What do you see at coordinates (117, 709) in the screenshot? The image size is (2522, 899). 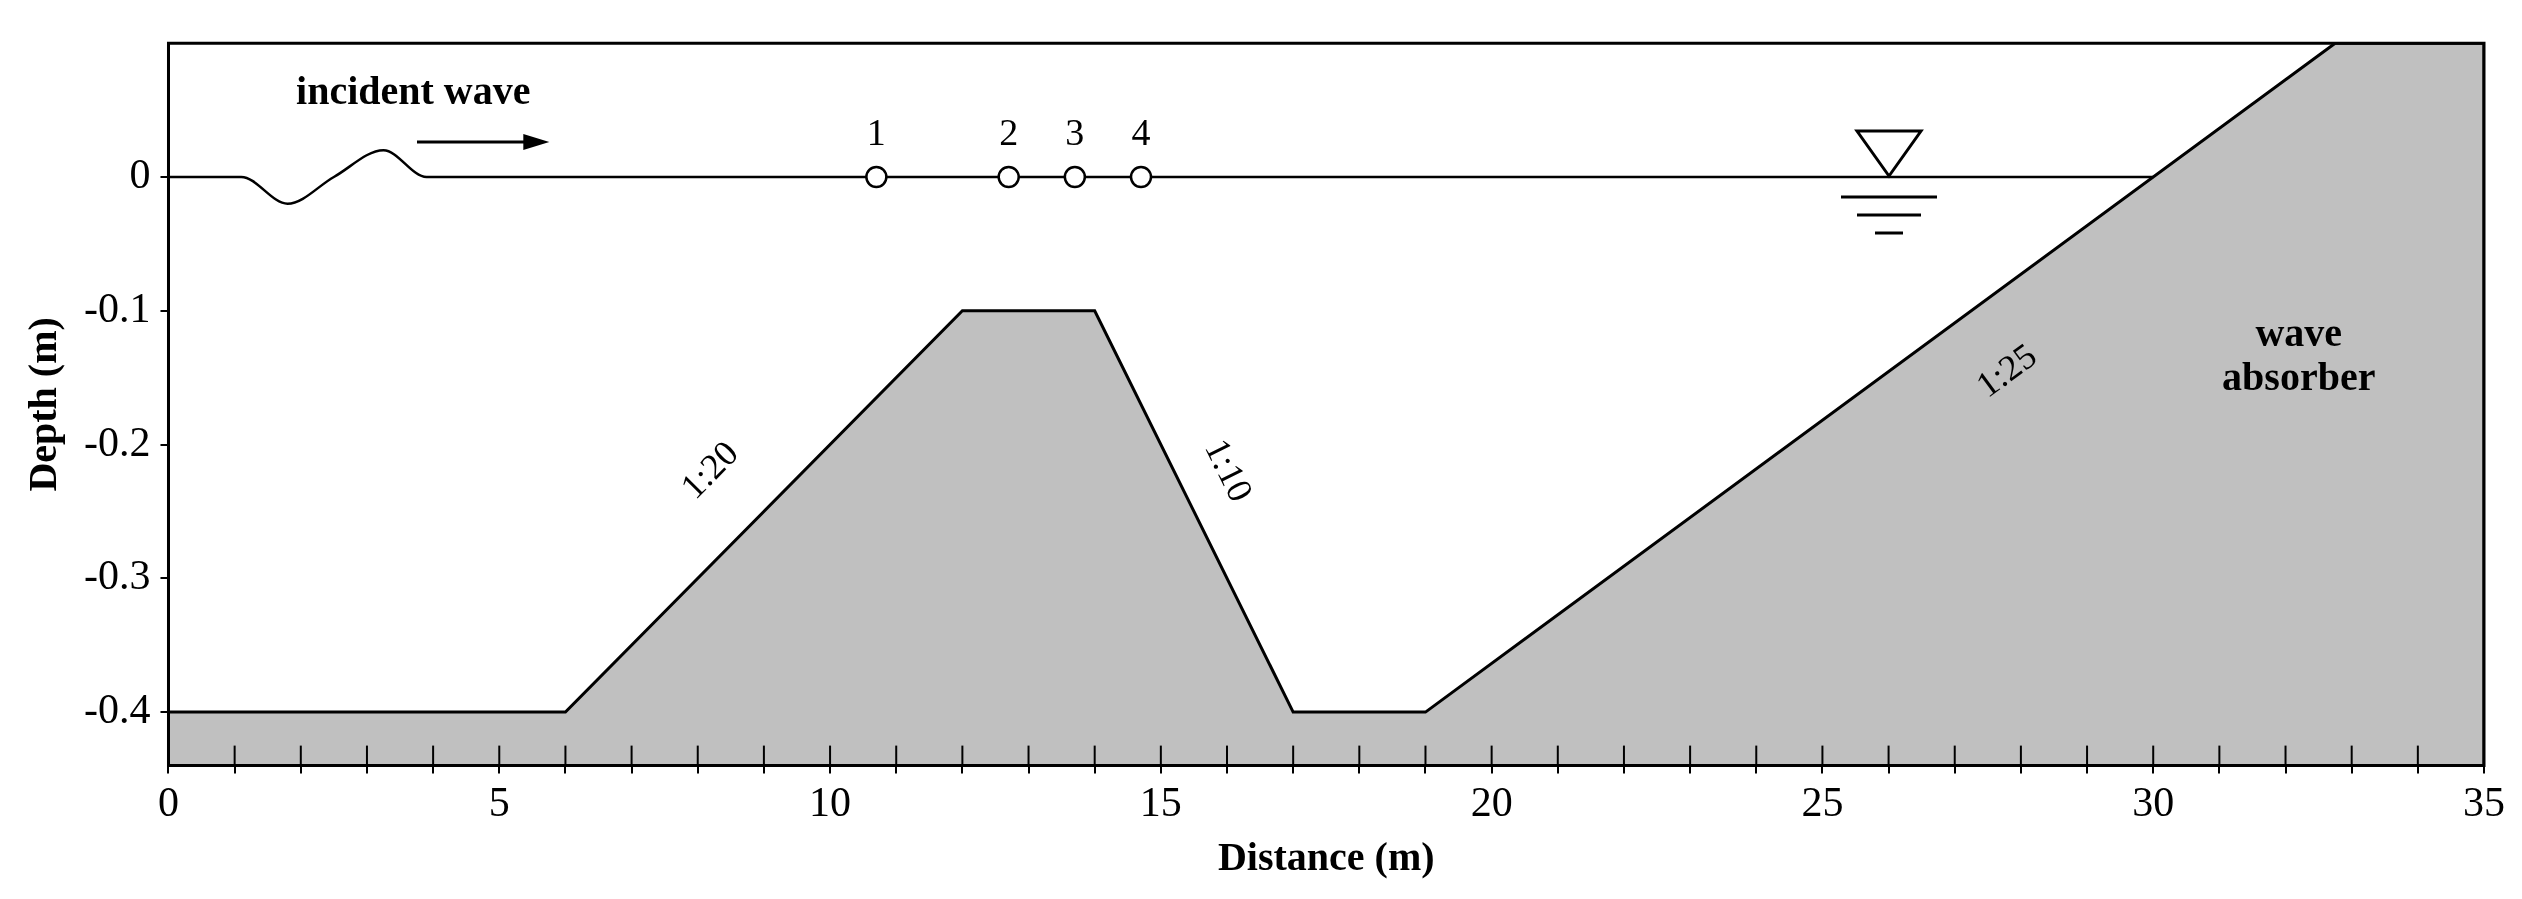 I see `y-tick-label: -0.4` at bounding box center [117, 709].